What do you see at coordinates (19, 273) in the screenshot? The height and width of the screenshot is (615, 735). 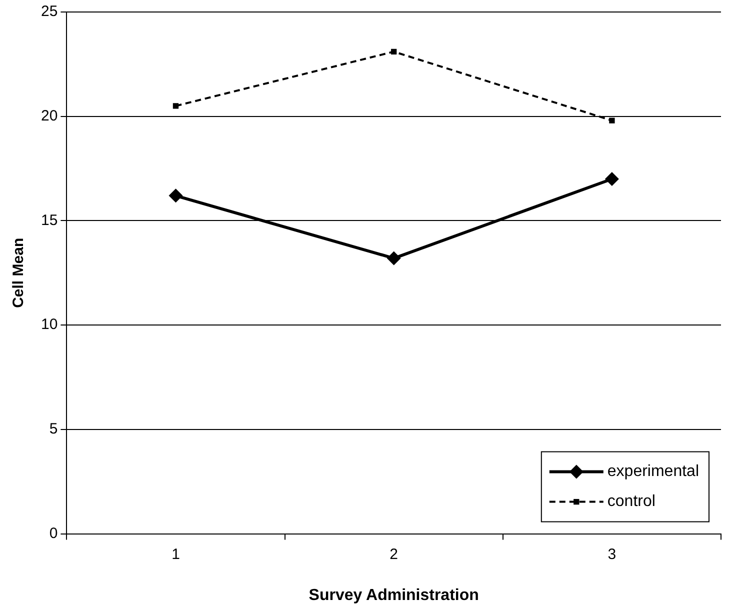 I see `y-axis-title: Cell Mean` at bounding box center [19, 273].